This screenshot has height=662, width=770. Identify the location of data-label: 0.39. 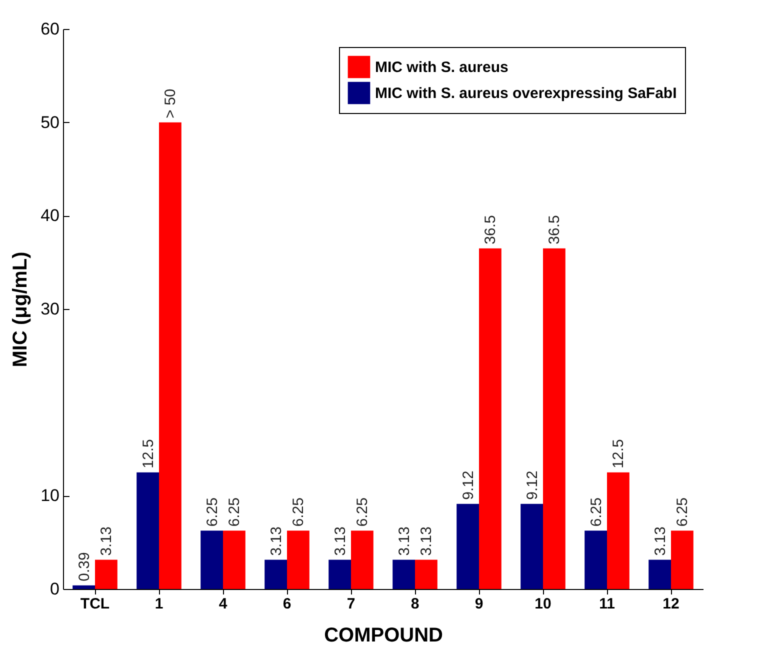
(84, 567).